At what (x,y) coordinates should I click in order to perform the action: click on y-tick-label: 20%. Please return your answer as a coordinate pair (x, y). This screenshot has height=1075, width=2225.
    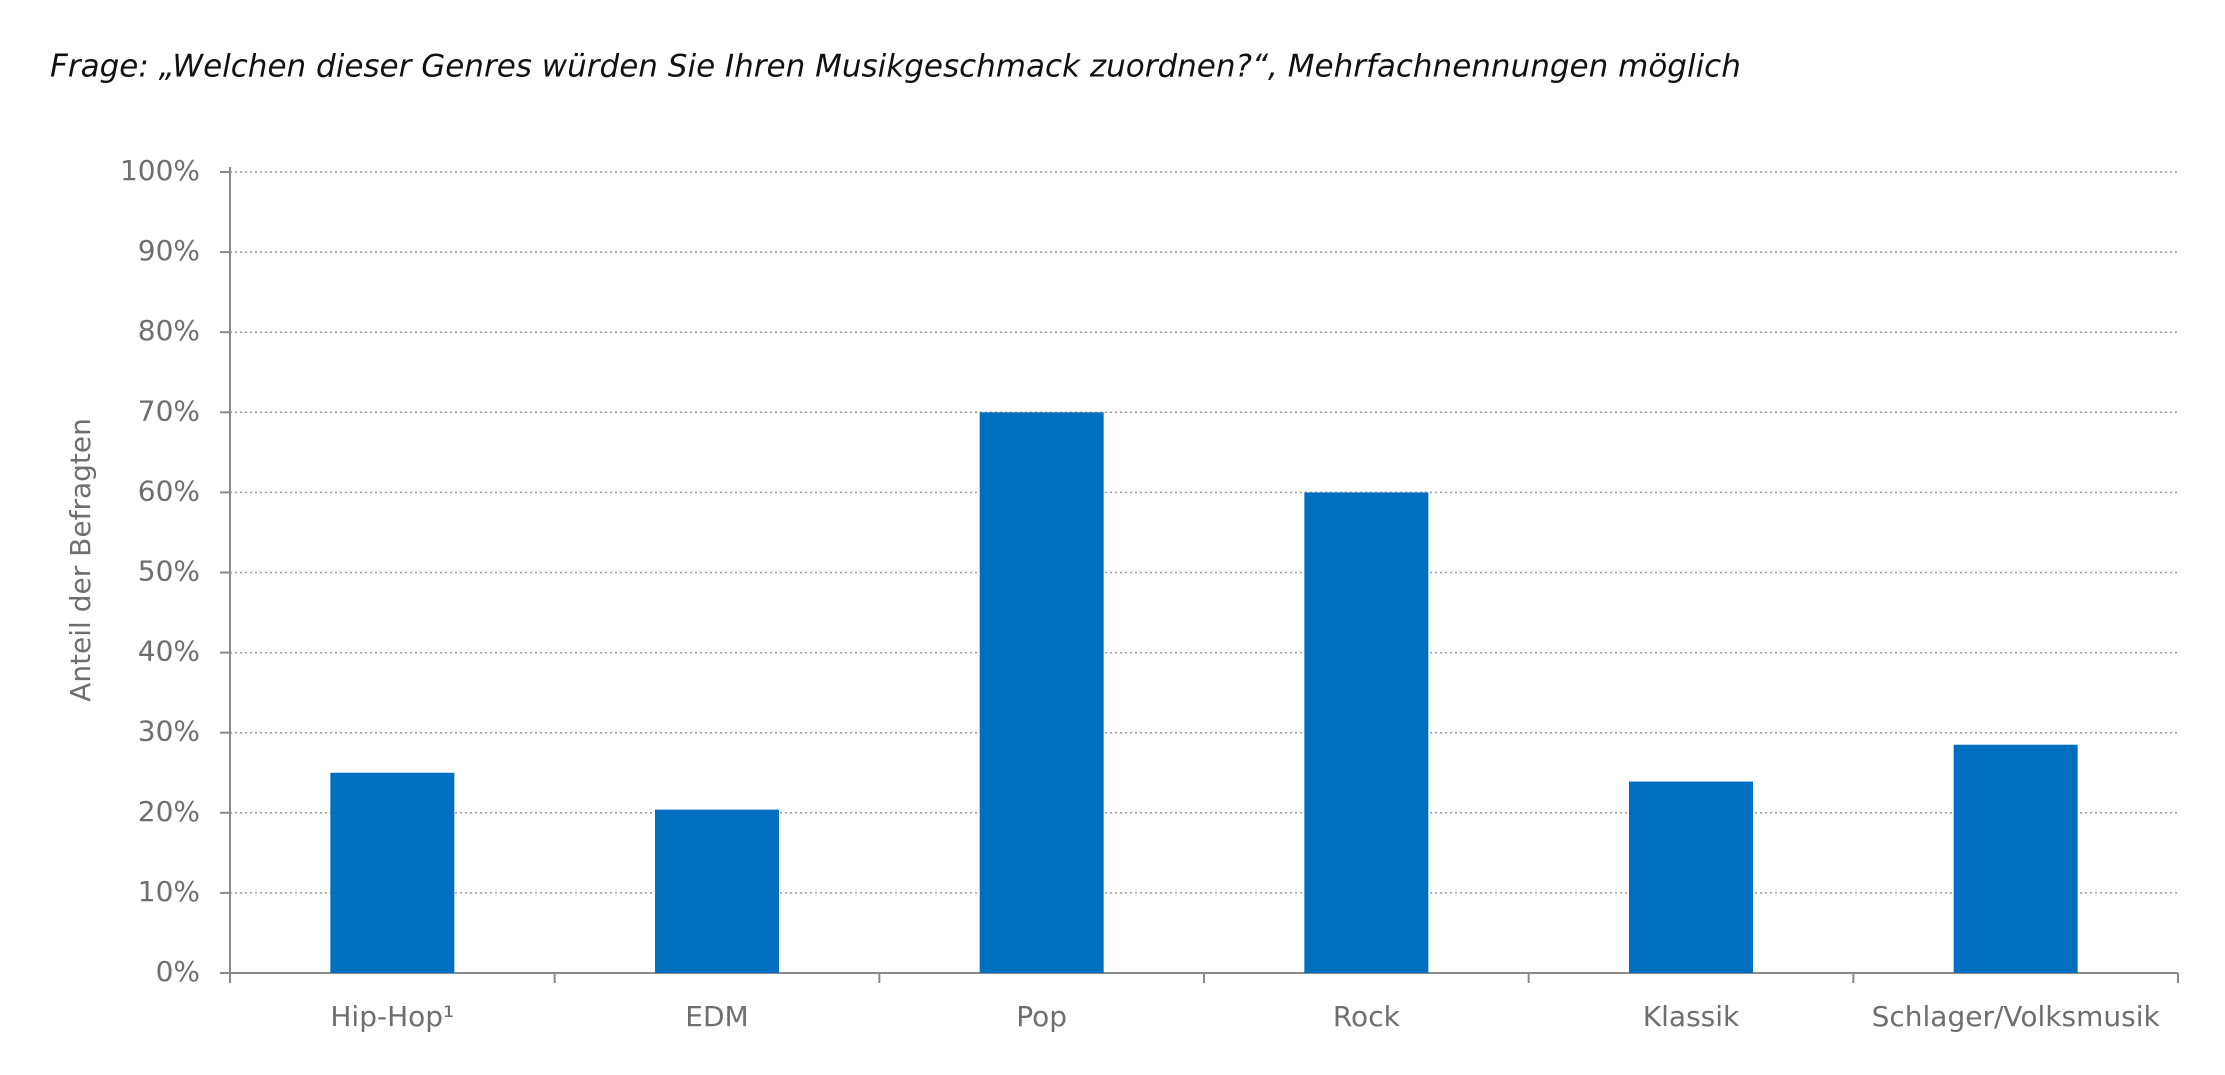
    Looking at the image, I should click on (169, 811).